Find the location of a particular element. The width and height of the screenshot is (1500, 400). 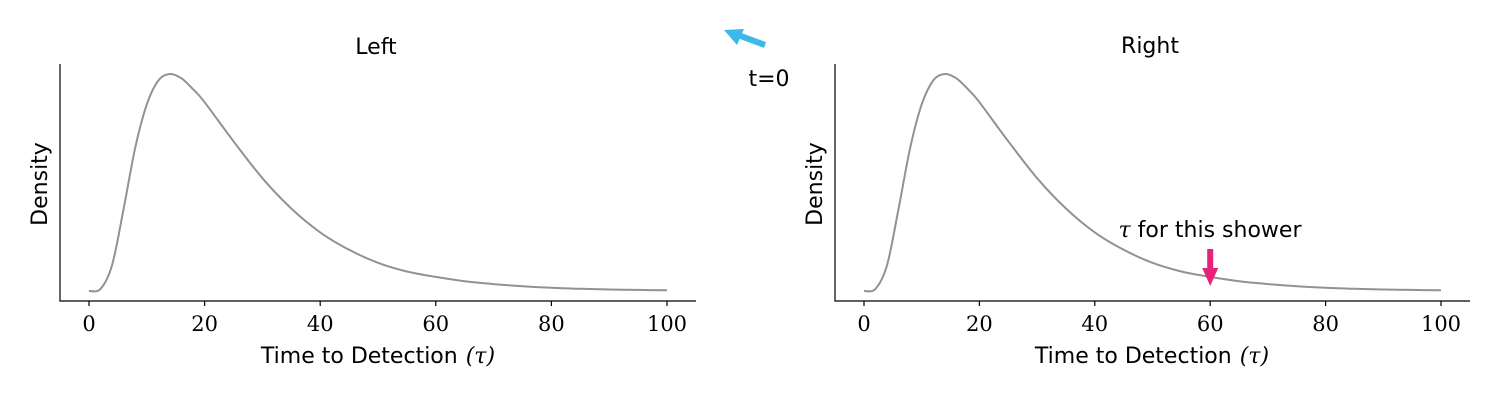

left-x-tick-labels: 0 20 40 60 80 100 is located at coordinates (384, 324).